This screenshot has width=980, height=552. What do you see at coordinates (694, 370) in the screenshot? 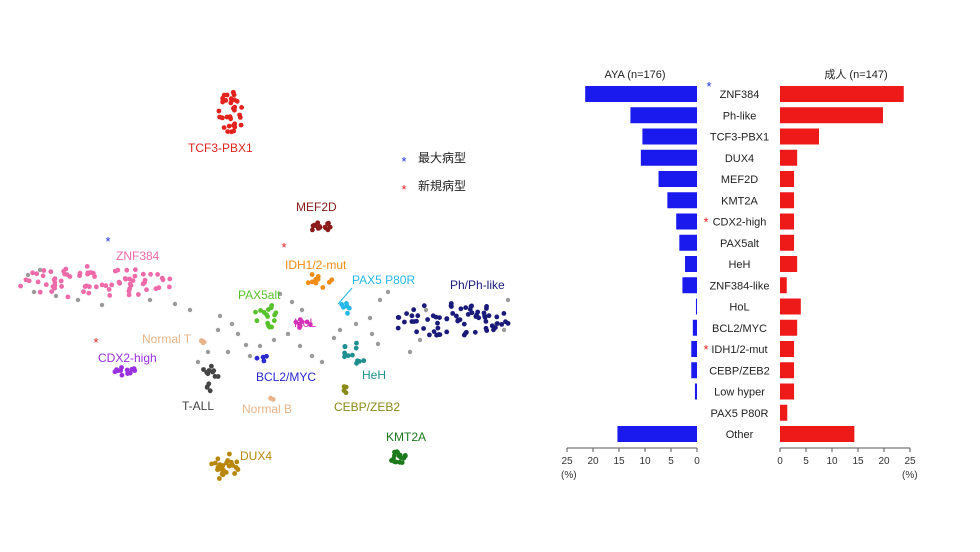
I see `bar-aya-cebp-zeb2` at bounding box center [694, 370].